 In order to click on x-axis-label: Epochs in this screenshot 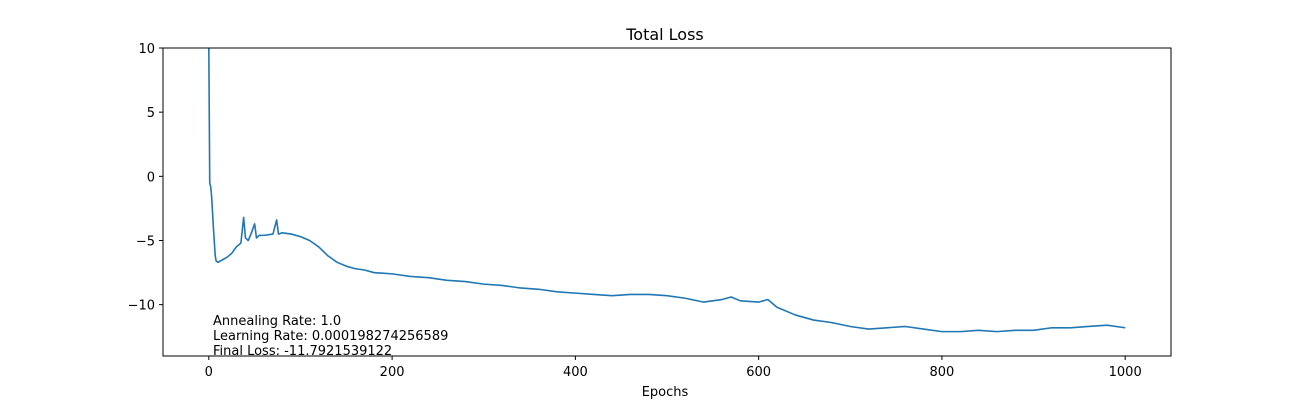, I will do `click(665, 392)`.